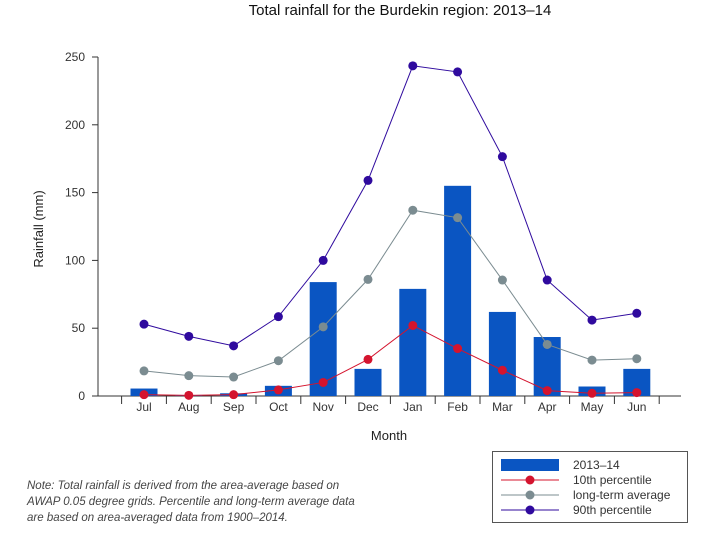  Describe the element at coordinates (413, 210) in the screenshot. I see `point-long-term-average-jan` at that location.